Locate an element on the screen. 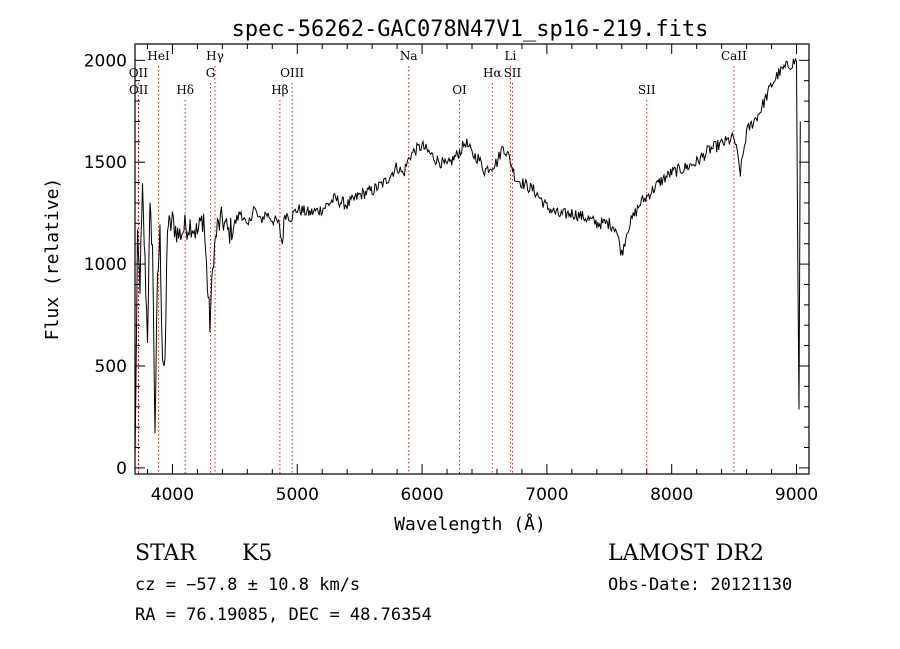  obs-date: Obs-Date: 20121130 is located at coordinates (700, 585).